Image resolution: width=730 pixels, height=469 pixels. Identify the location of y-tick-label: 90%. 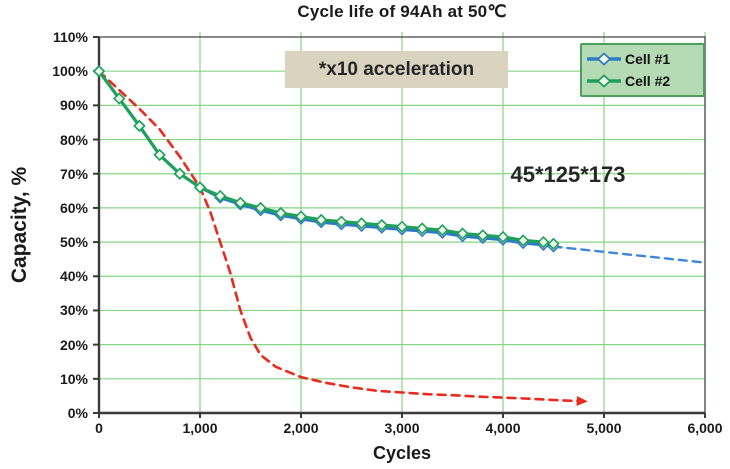
(73, 105).